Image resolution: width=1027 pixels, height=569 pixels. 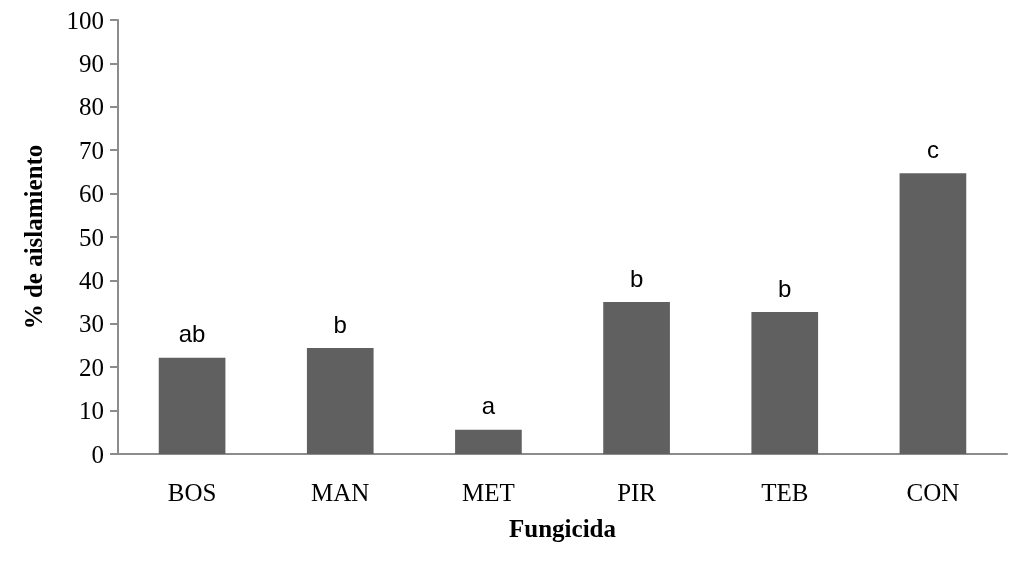 I want to click on annotation: c, so click(x=932, y=149).